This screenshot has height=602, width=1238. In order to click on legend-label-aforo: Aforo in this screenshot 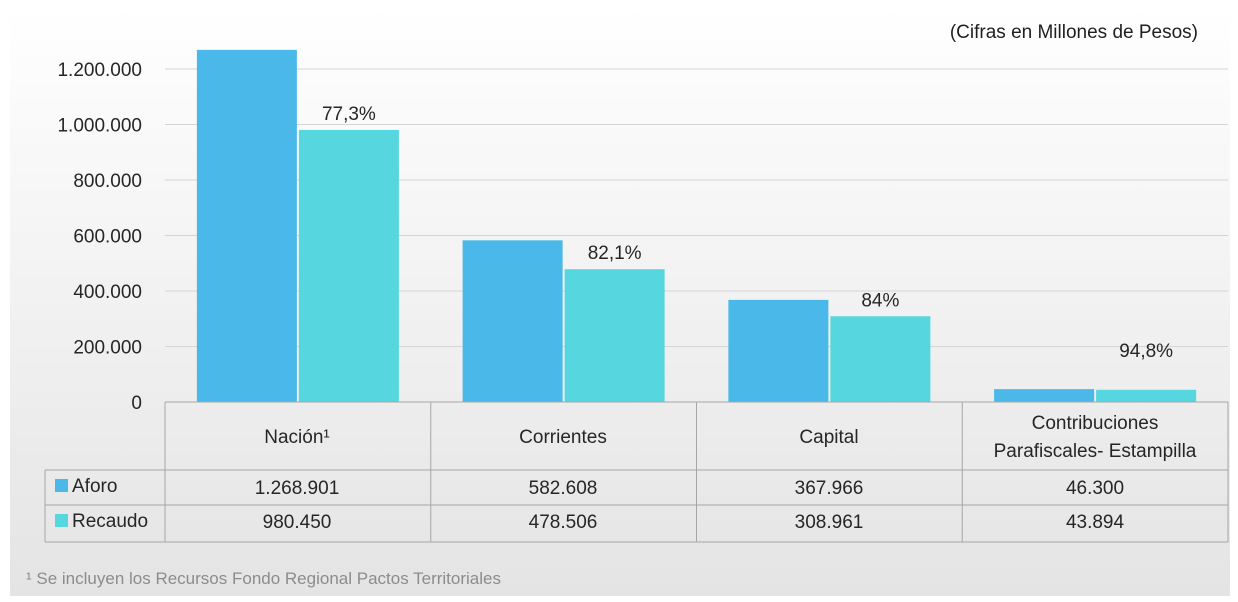, I will do `click(94, 486)`.